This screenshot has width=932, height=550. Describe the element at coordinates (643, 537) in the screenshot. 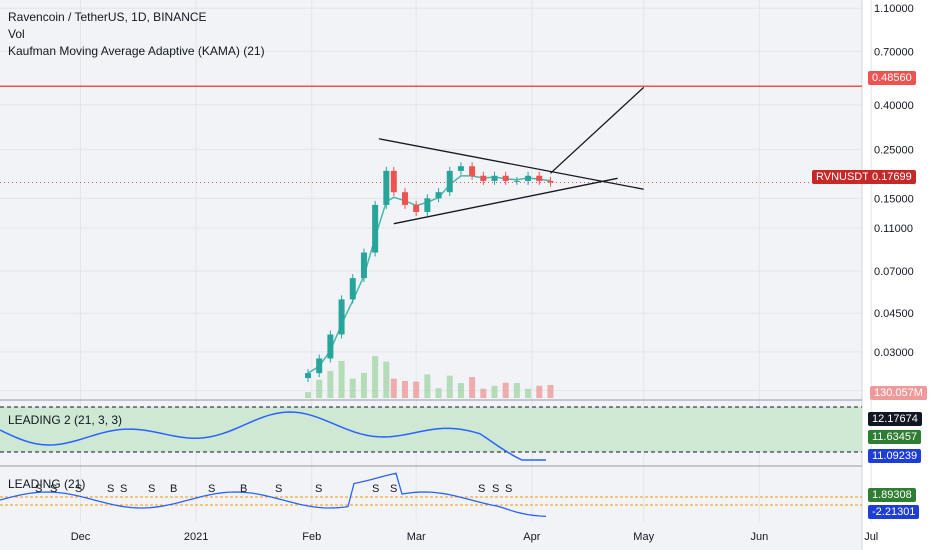

I see `time-tick-label: May` at that location.